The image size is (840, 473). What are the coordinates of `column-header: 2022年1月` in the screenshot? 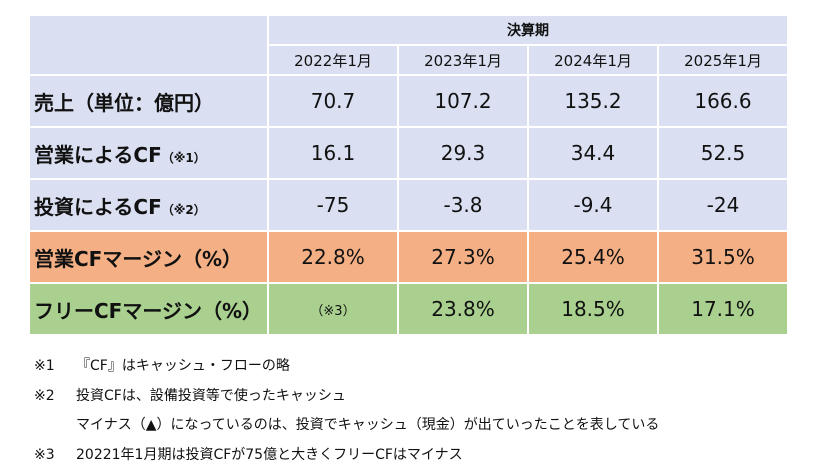 It's located at (333, 60).